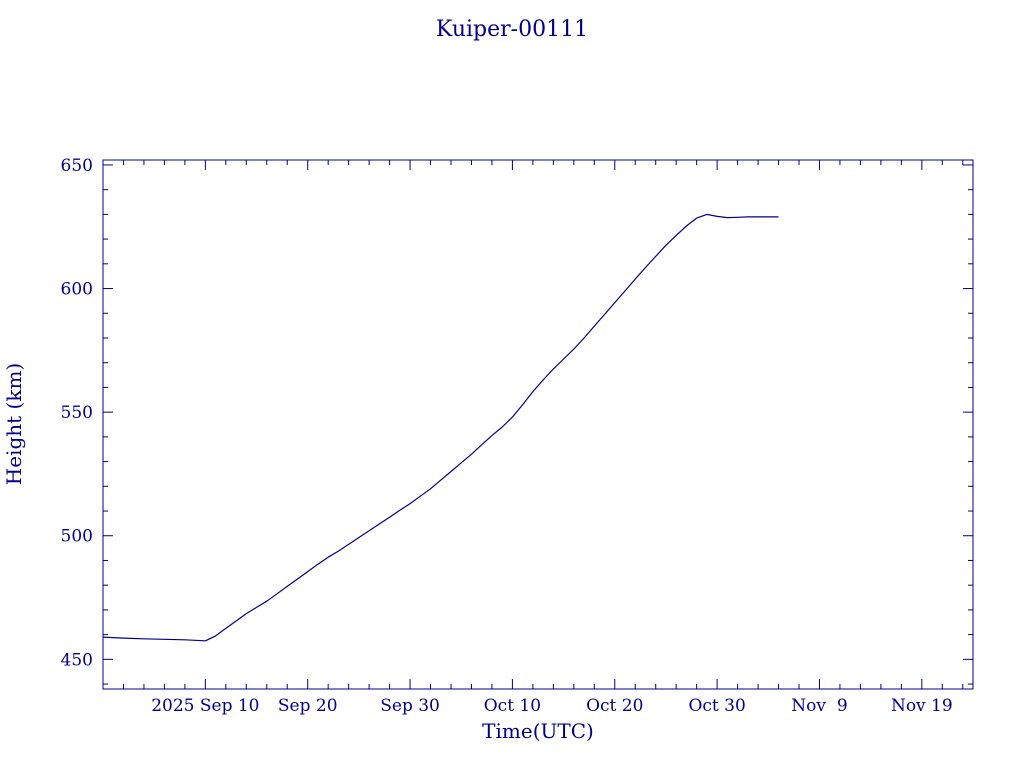 The height and width of the screenshot is (772, 1024). I want to click on x-tick-label: Nov 9, so click(819, 706).